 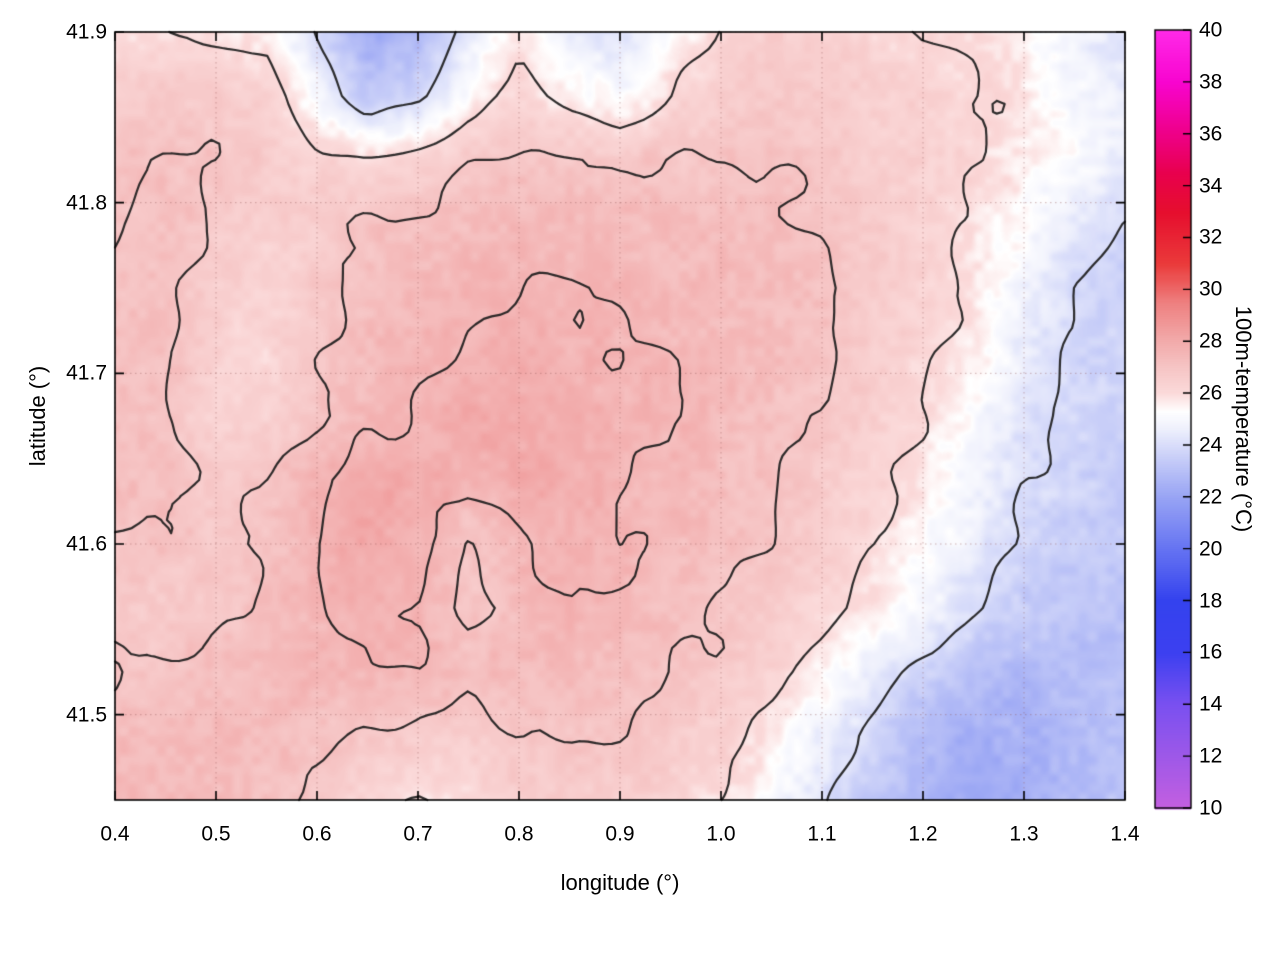 I want to click on x-tick-label: 0.6, so click(x=317, y=834).